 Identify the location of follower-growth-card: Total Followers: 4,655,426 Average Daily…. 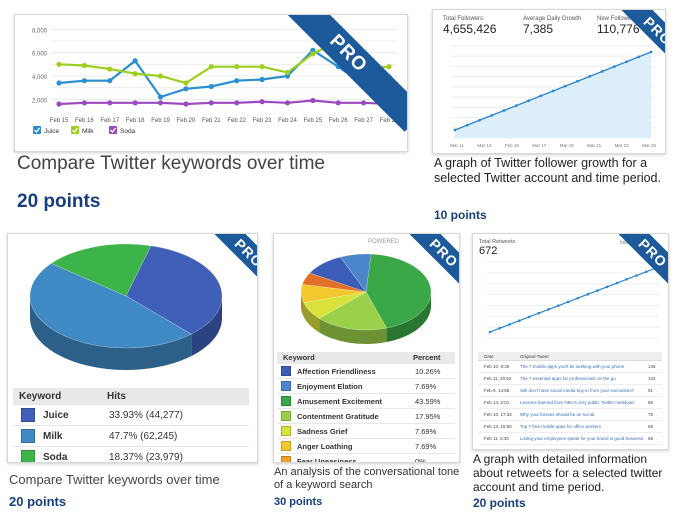
(549, 81).